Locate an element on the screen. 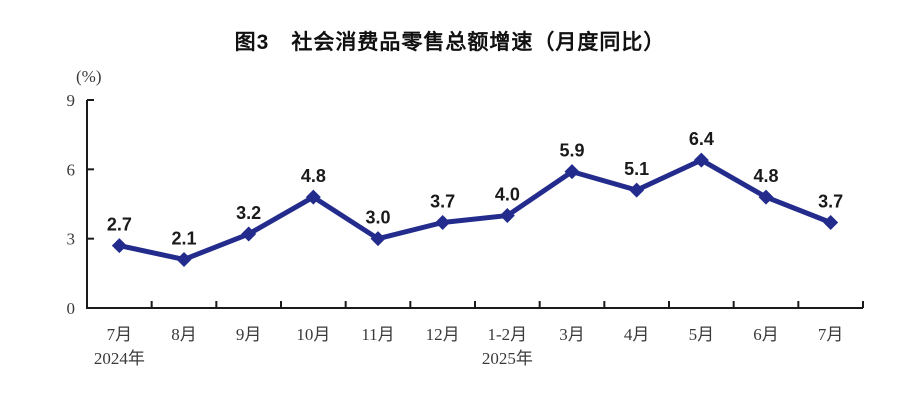 Image resolution: width=900 pixels, height=419 pixels. x-tick-label: 10月 is located at coordinates (313, 334).